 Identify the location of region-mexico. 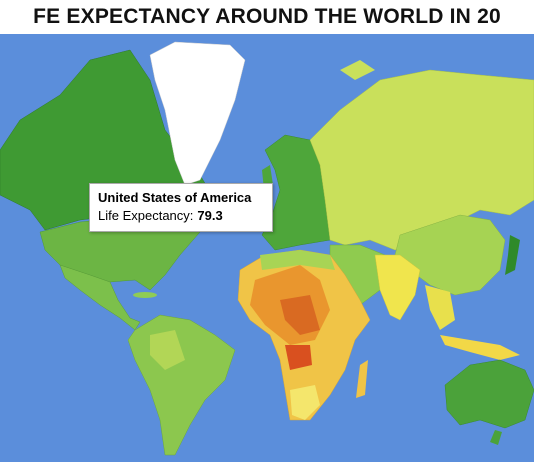
(100, 297).